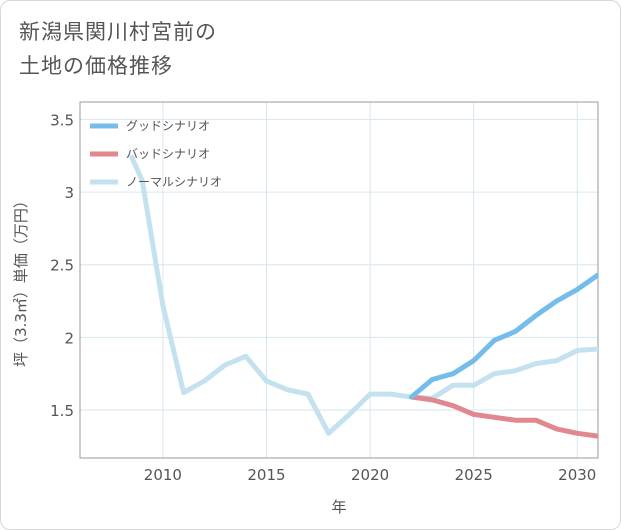  What do you see at coordinates (69, 193) in the screenshot?
I see `y-tick-label: 3` at bounding box center [69, 193].